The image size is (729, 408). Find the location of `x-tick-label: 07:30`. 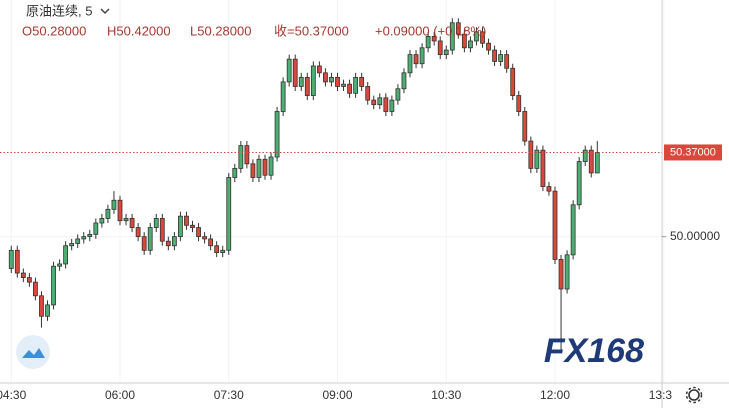

x-tick-label: 07:30 is located at coordinates (229, 395).